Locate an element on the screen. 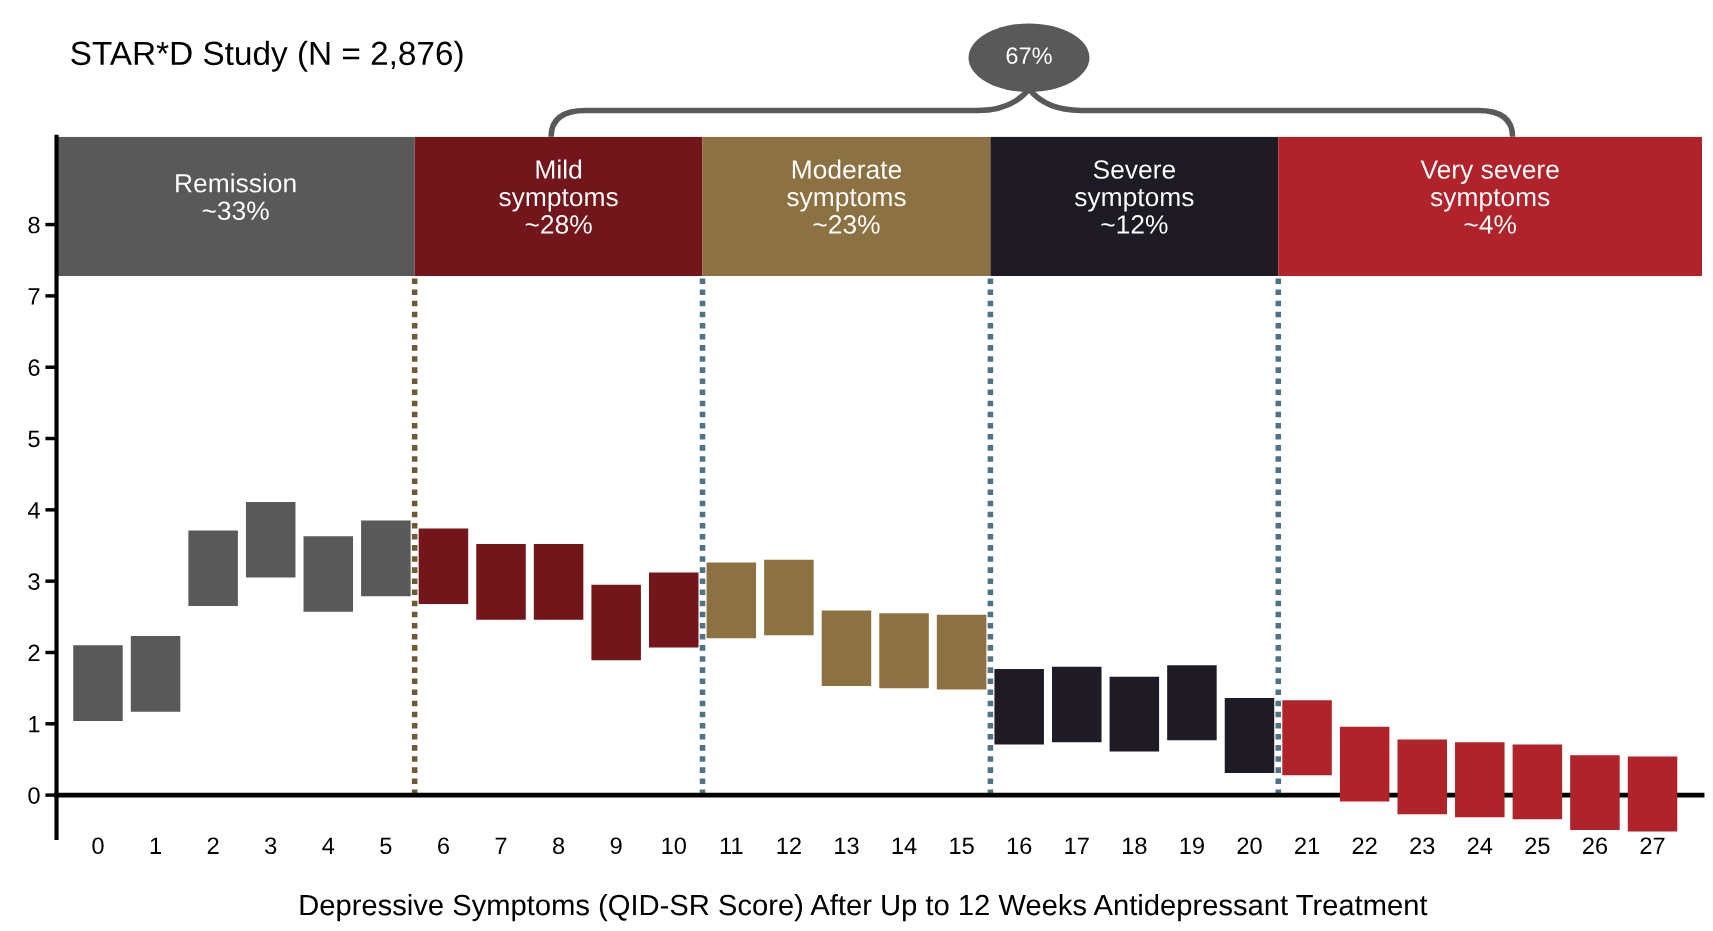 The image size is (1713, 931). x-tick-label: 6 is located at coordinates (443, 846).